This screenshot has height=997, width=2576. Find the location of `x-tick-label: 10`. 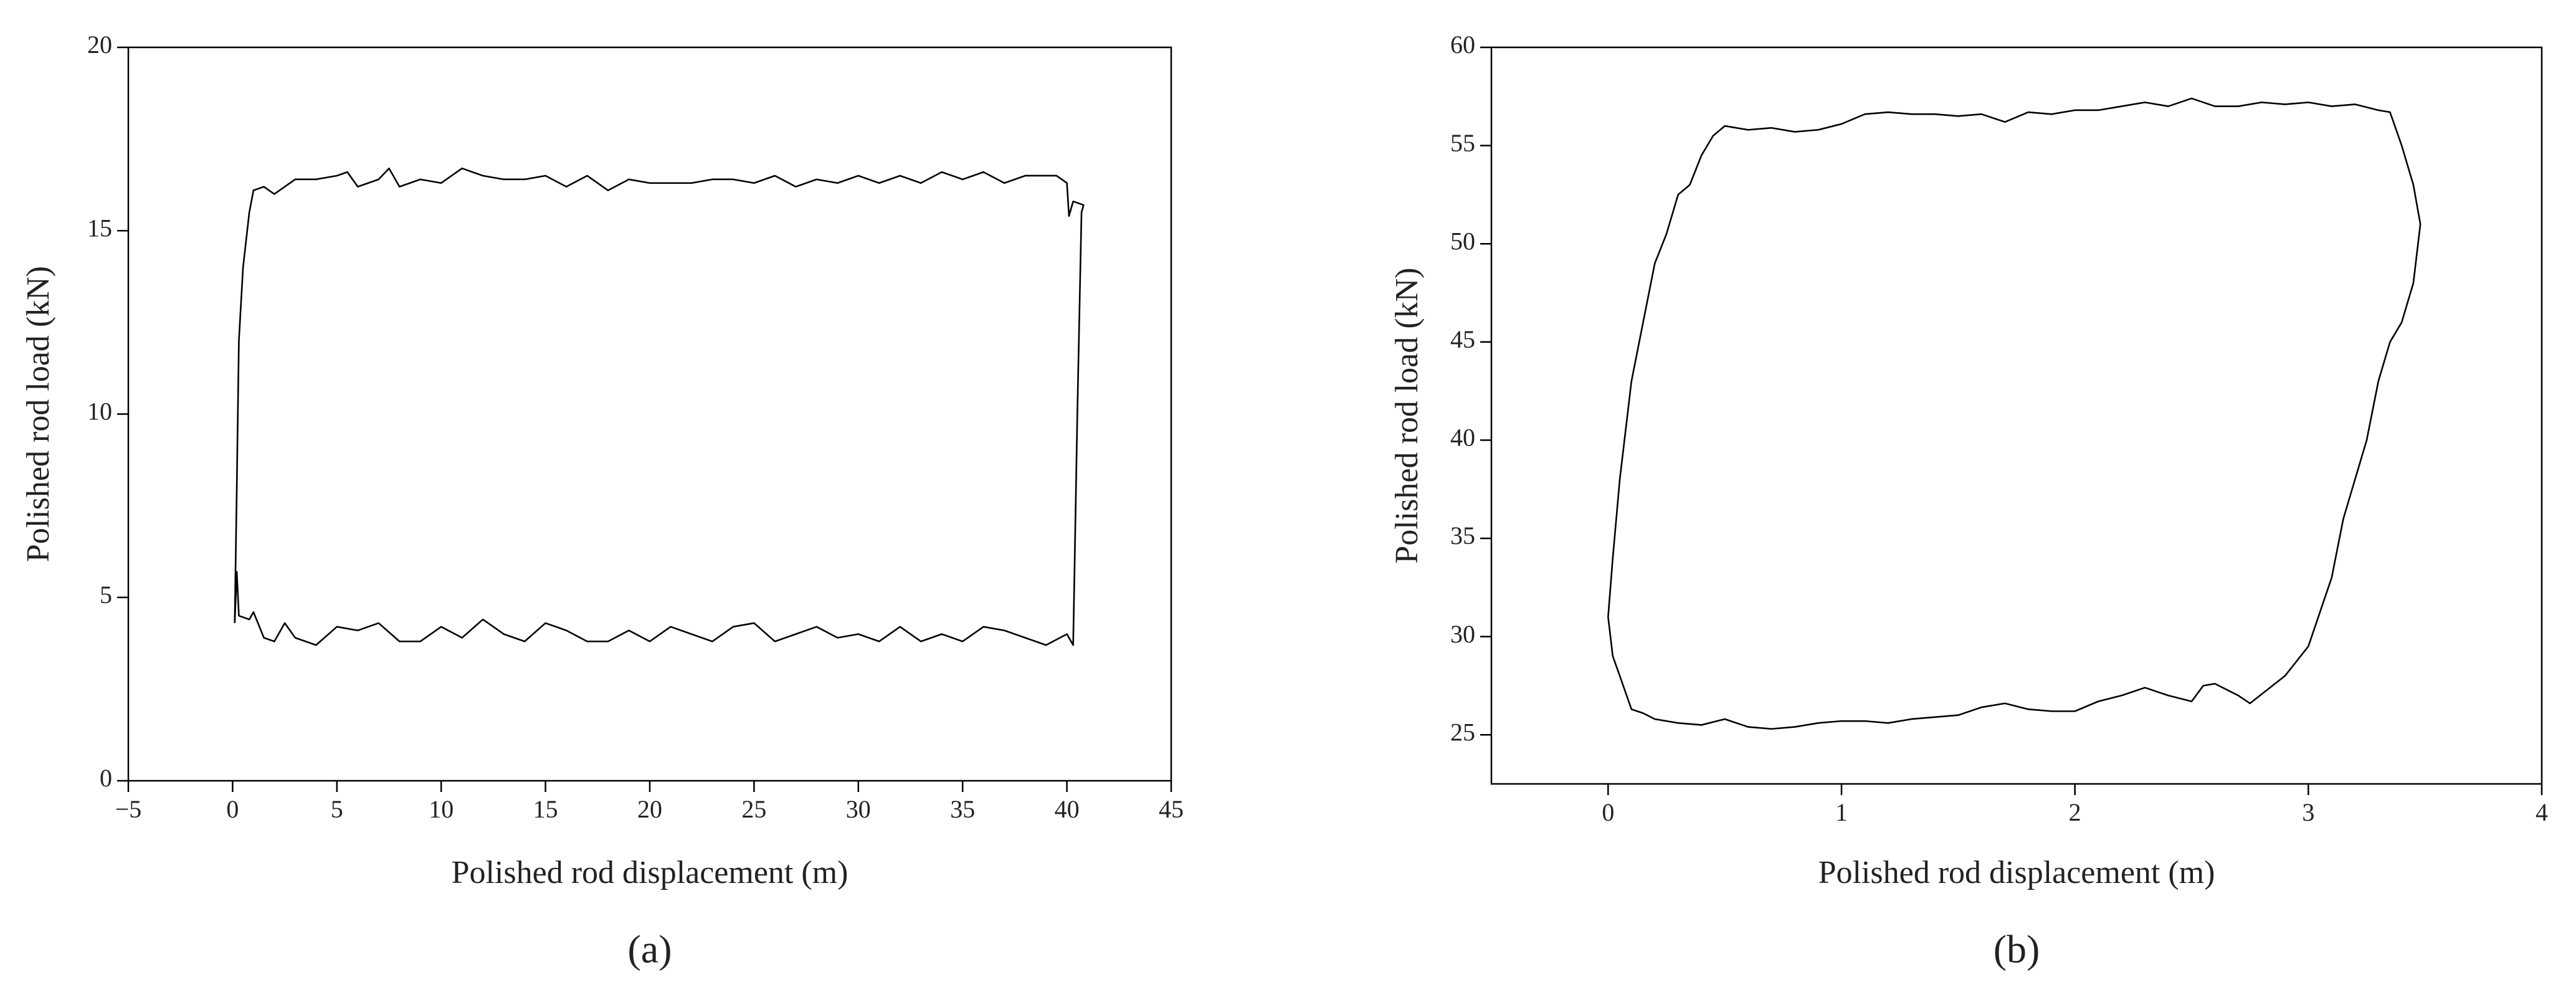

x-tick-label: 10 is located at coordinates (441, 809).